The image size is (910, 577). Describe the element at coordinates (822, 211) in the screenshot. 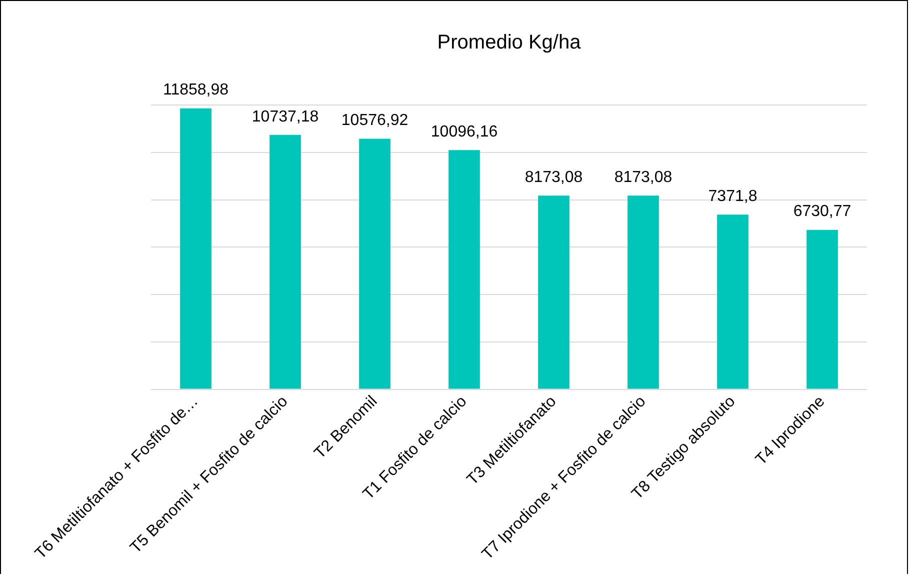

I see `data-label: 6730,77` at that location.